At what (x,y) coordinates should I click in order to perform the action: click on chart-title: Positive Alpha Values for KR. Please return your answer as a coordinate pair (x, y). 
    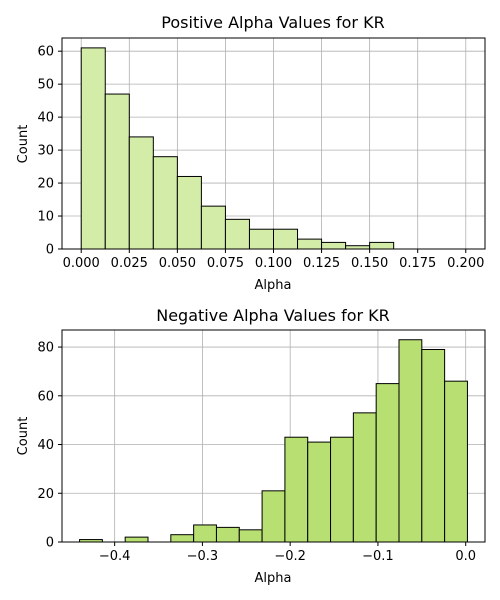
    Looking at the image, I should click on (272, 22).